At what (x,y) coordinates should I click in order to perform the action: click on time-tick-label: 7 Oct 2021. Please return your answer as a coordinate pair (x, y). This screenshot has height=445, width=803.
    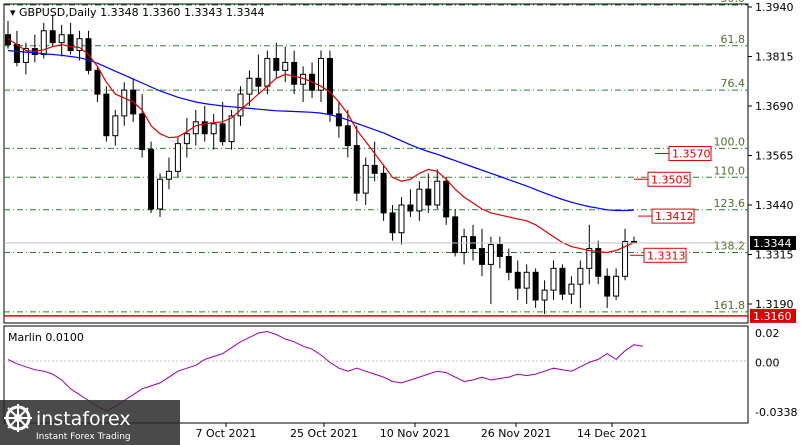
    Looking at the image, I should click on (225, 433).